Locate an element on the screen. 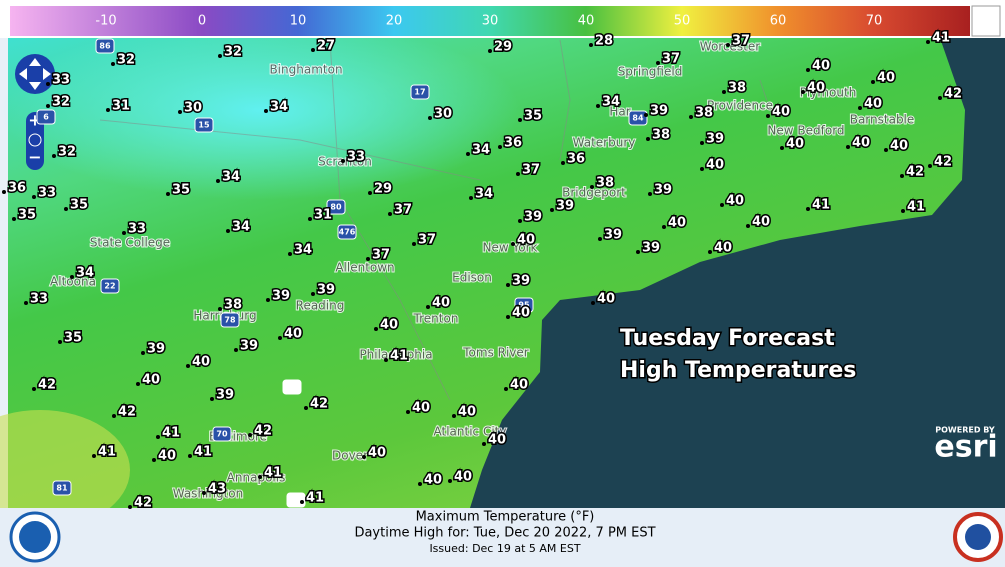 The height and width of the screenshot is (567, 1005). route-shield: 476 is located at coordinates (347, 232).